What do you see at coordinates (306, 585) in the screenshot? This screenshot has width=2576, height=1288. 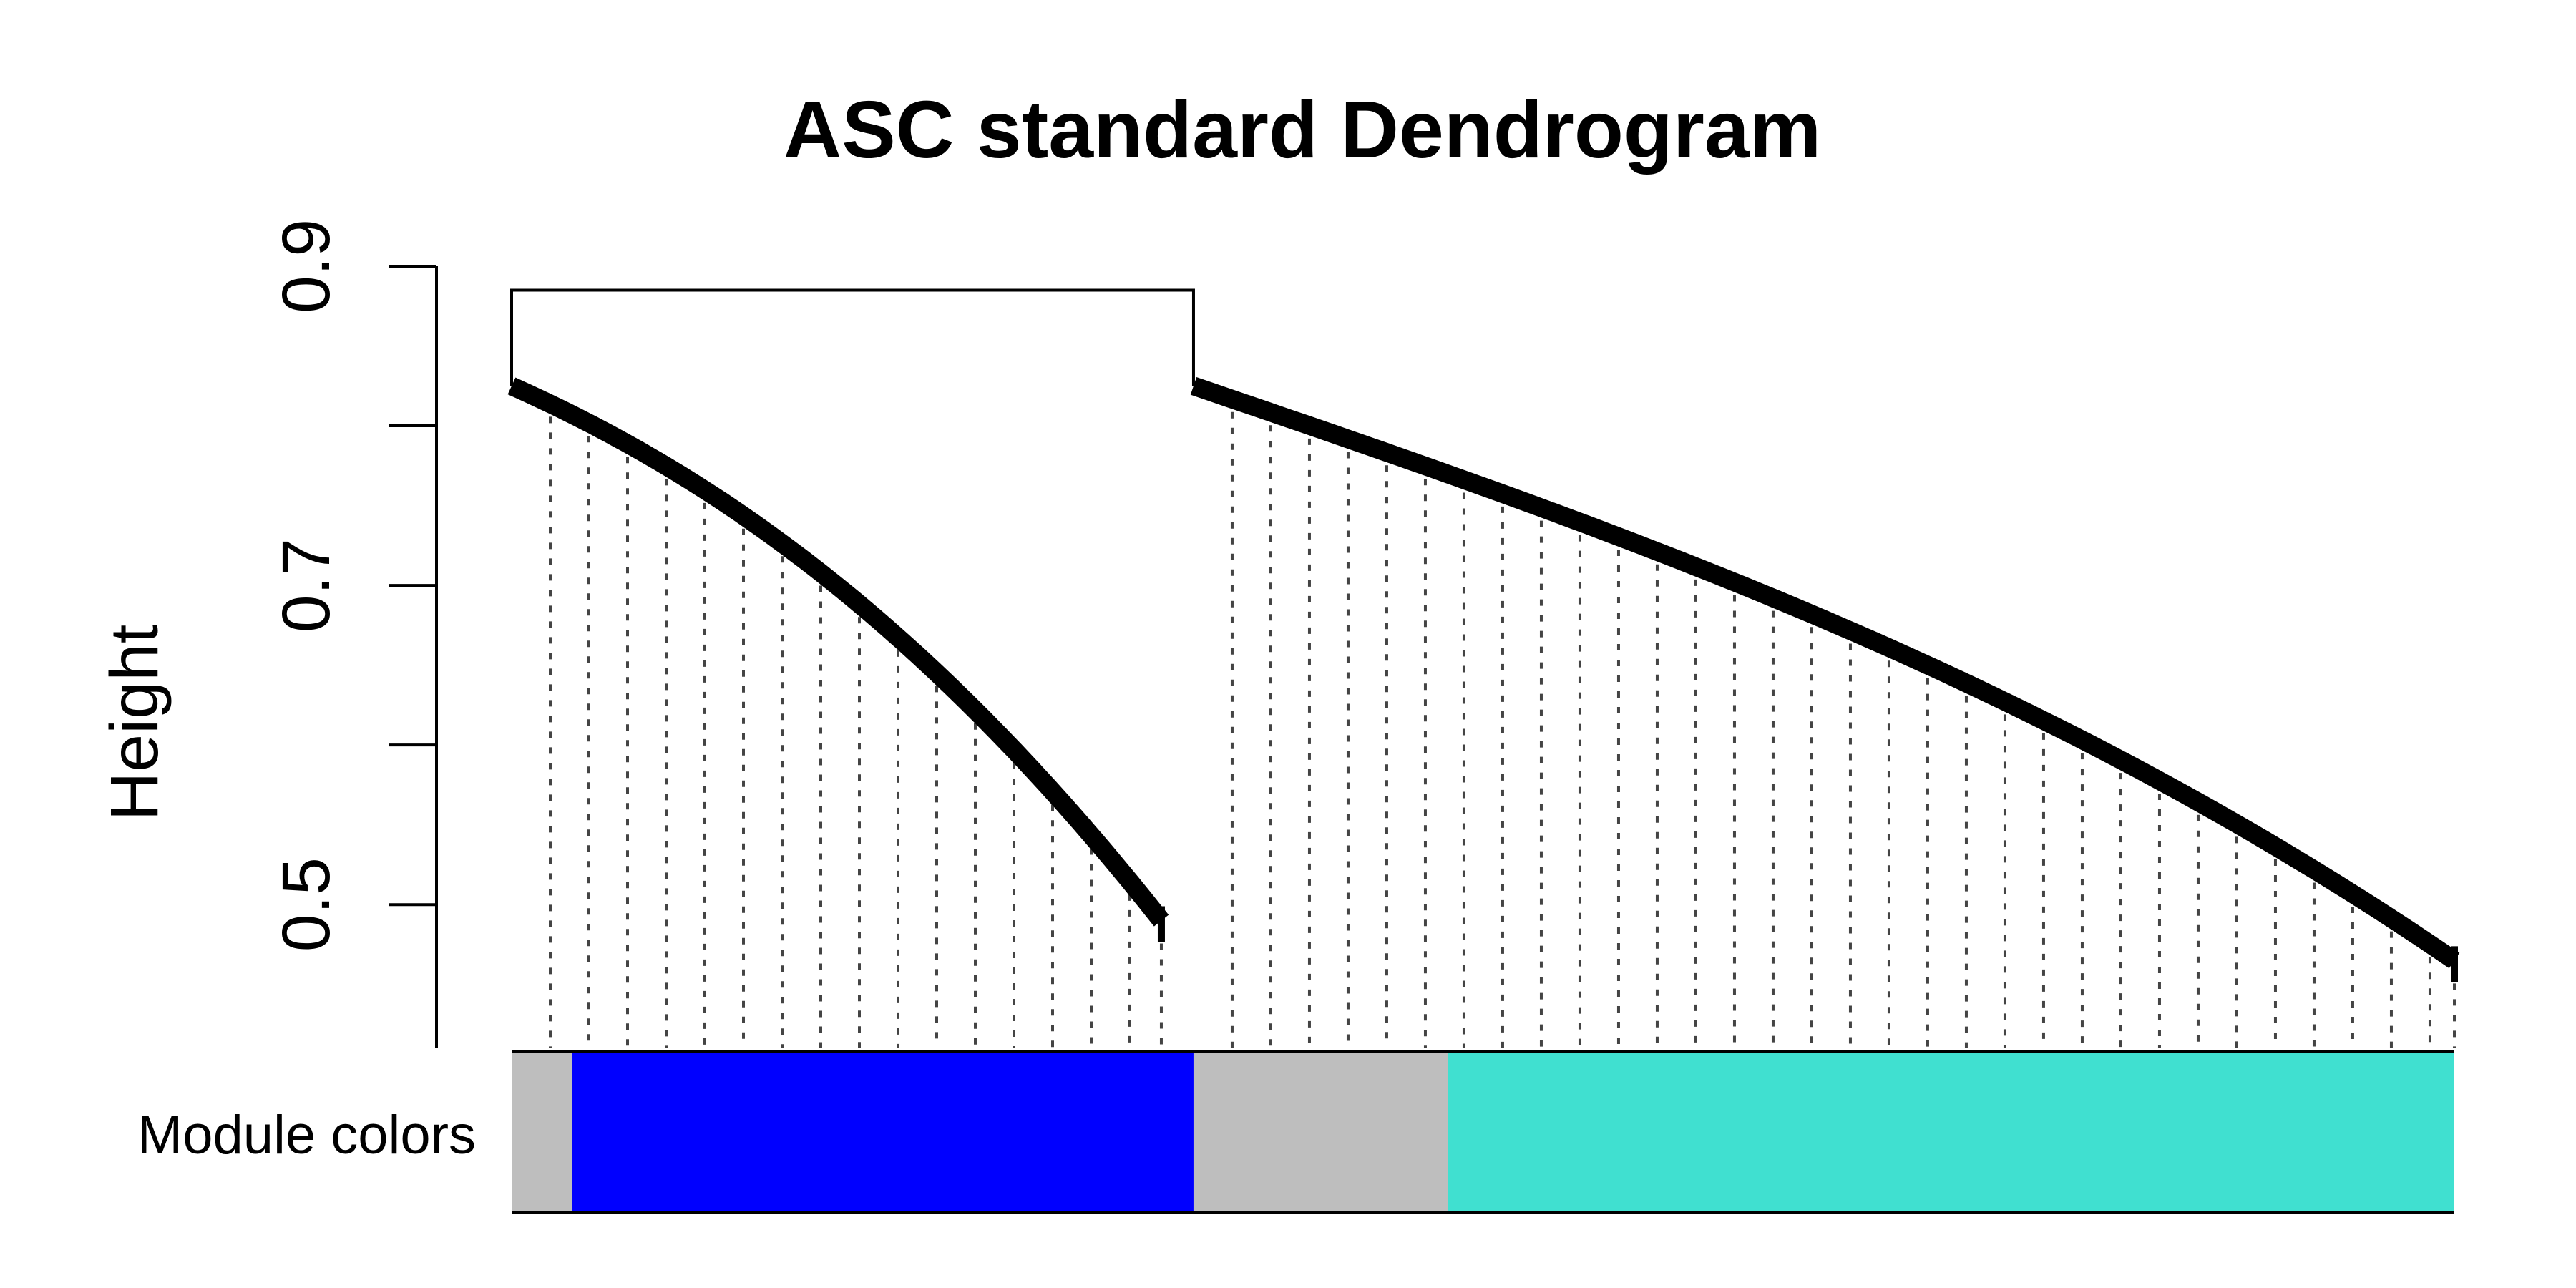 I see `y-tick-label: 0.7` at bounding box center [306, 585].